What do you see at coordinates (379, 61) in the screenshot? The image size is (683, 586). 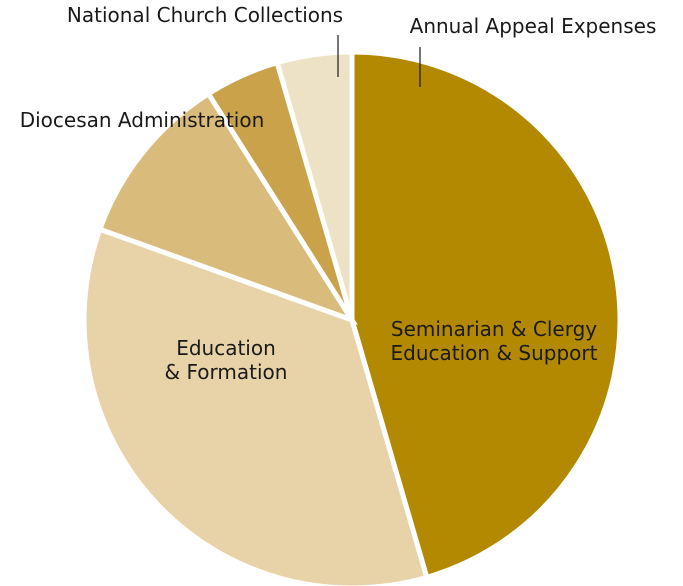 I see `leader-lines` at bounding box center [379, 61].